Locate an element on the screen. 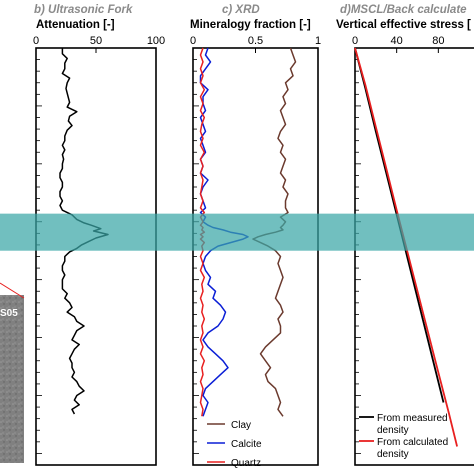 The image size is (474, 474). legend-entry: Quartz is located at coordinates (246, 463).